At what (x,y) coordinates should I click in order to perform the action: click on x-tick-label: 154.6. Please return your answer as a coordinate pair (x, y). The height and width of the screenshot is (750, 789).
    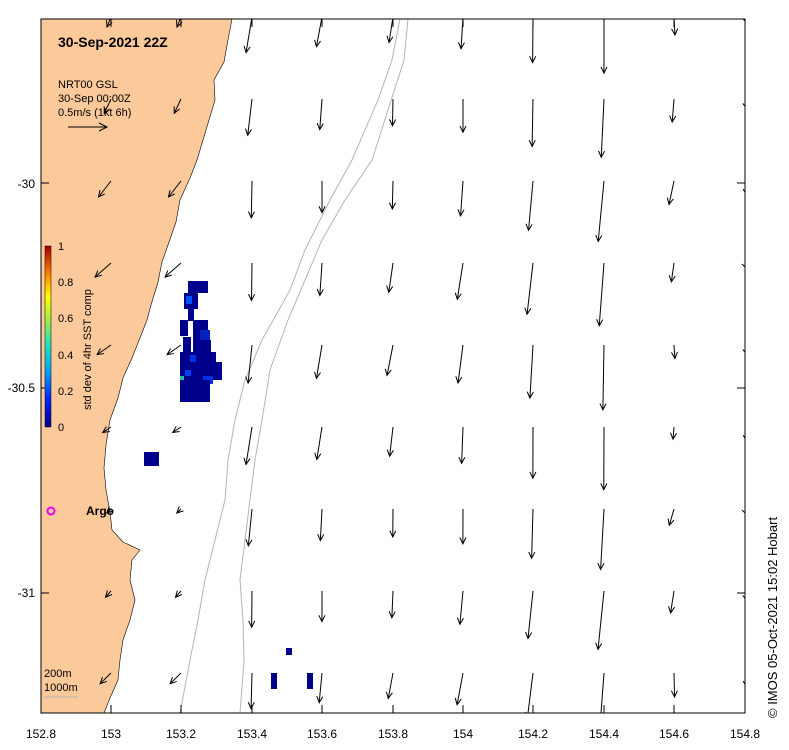
    Looking at the image, I should click on (674, 734).